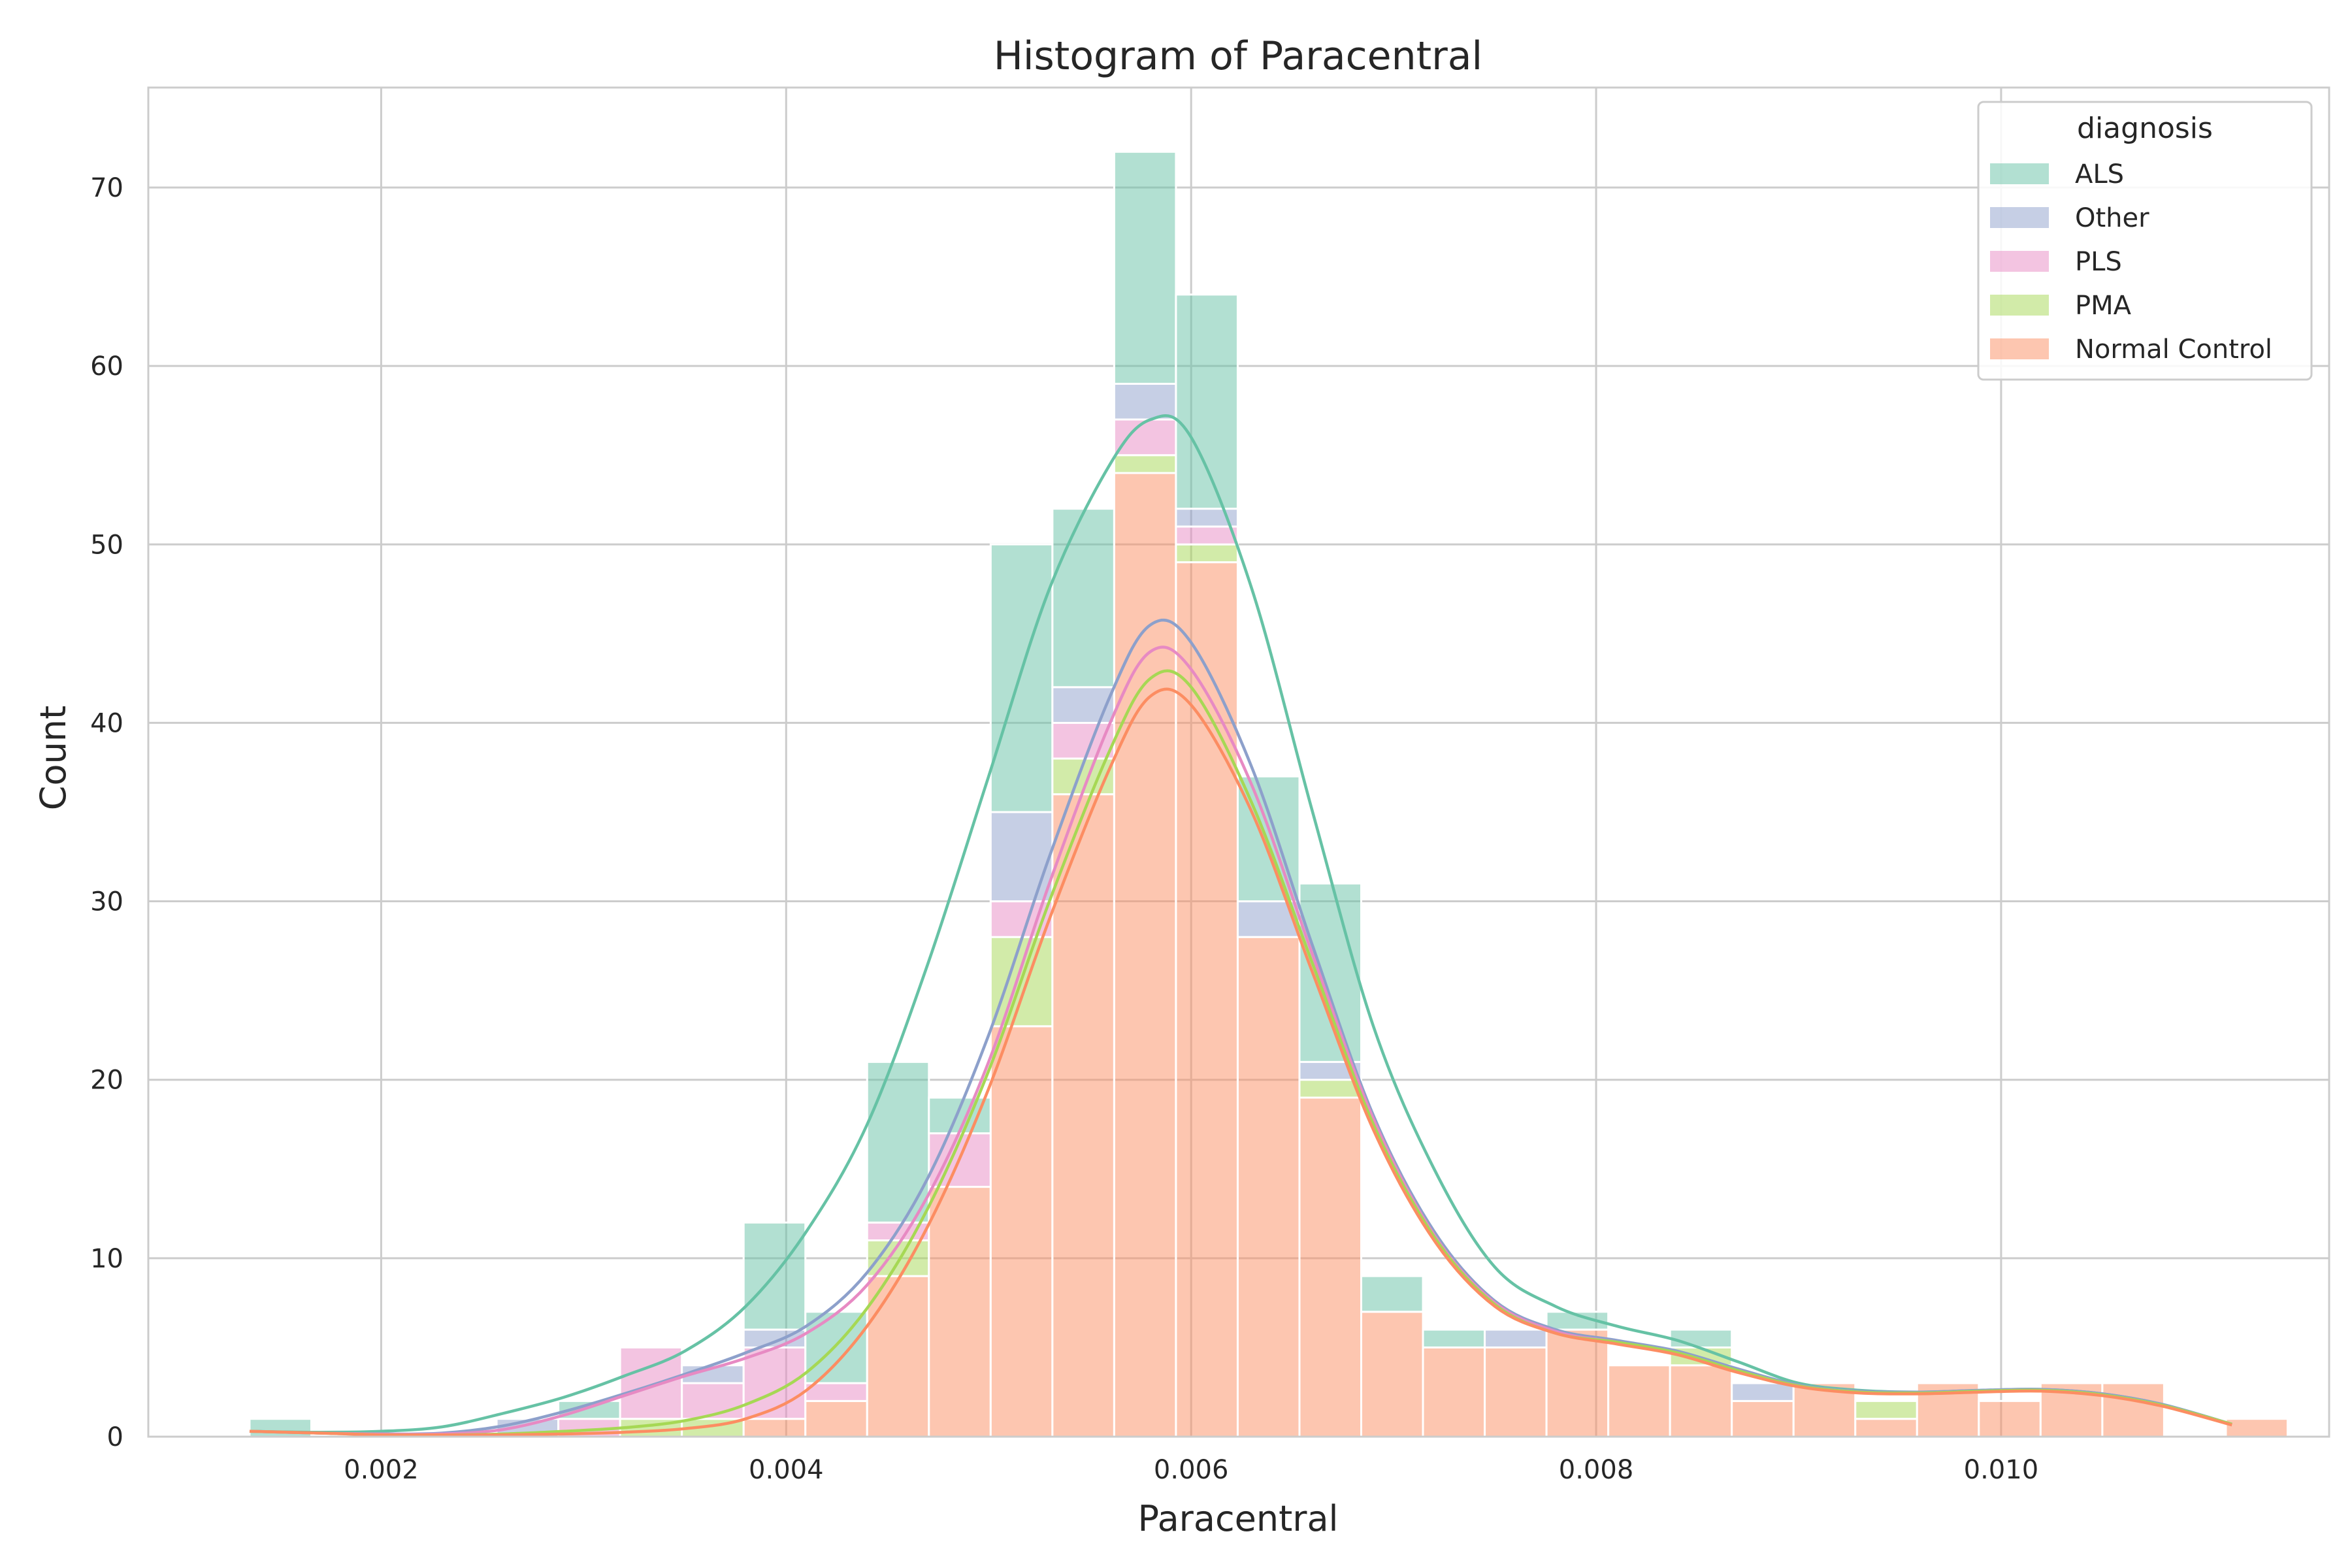 The width and height of the screenshot is (2352, 1568). What do you see at coordinates (106, 545) in the screenshot?
I see `y-tick-label: 50` at bounding box center [106, 545].